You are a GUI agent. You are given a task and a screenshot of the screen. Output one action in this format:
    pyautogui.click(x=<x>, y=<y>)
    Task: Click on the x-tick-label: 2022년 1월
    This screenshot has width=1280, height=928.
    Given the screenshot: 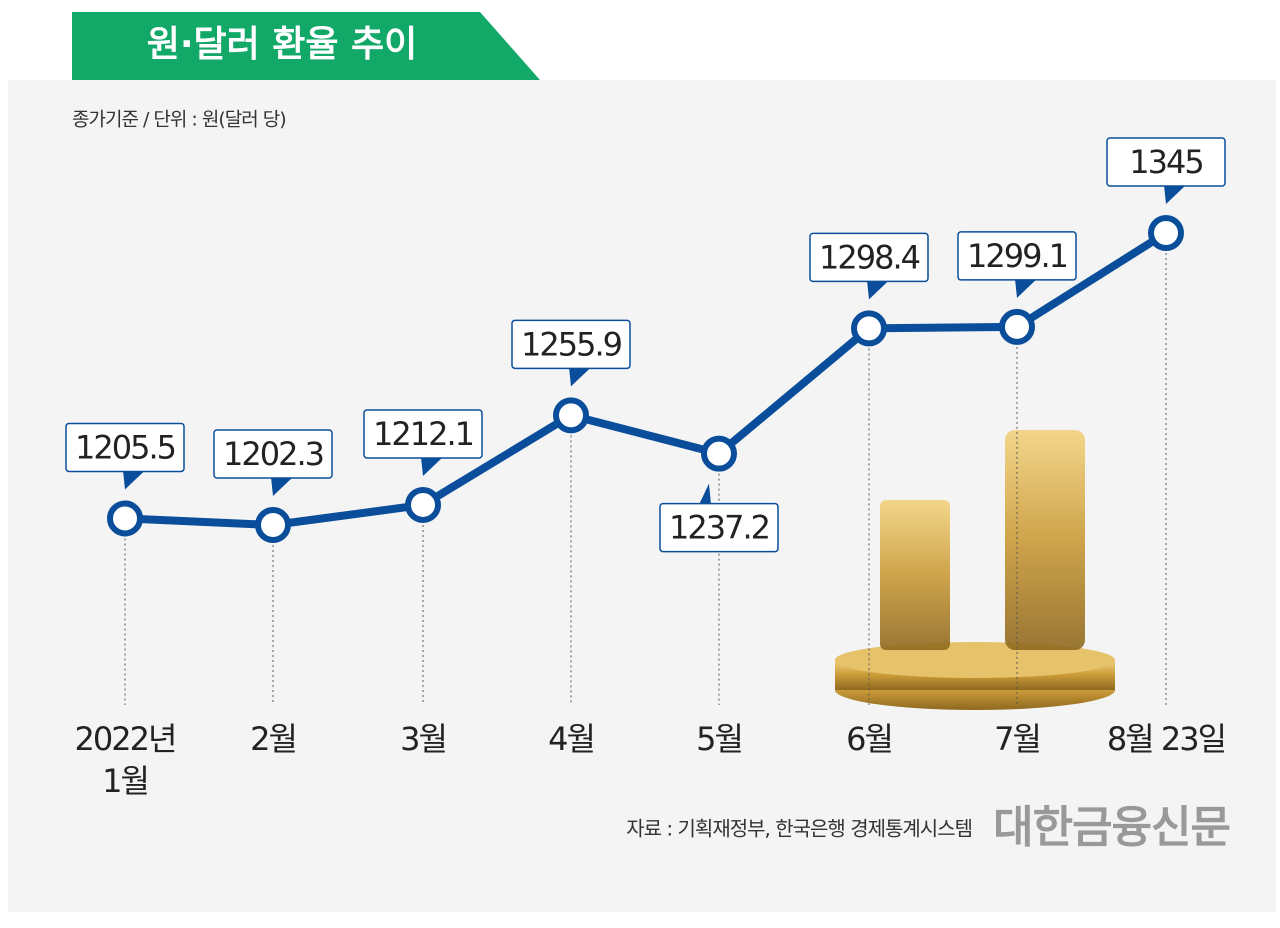 What is the action you would take?
    pyautogui.click(x=126, y=760)
    